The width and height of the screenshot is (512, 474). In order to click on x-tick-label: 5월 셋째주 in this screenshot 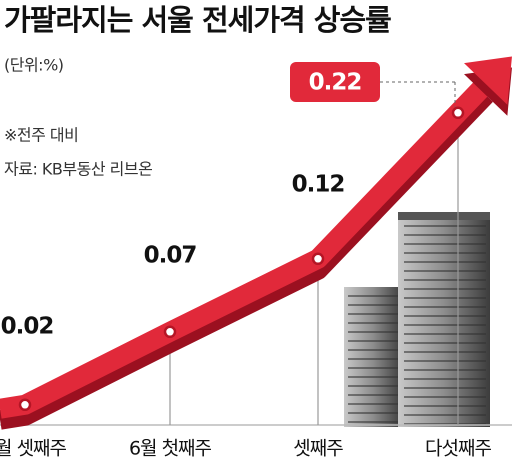, I will do `click(33, 449)`.